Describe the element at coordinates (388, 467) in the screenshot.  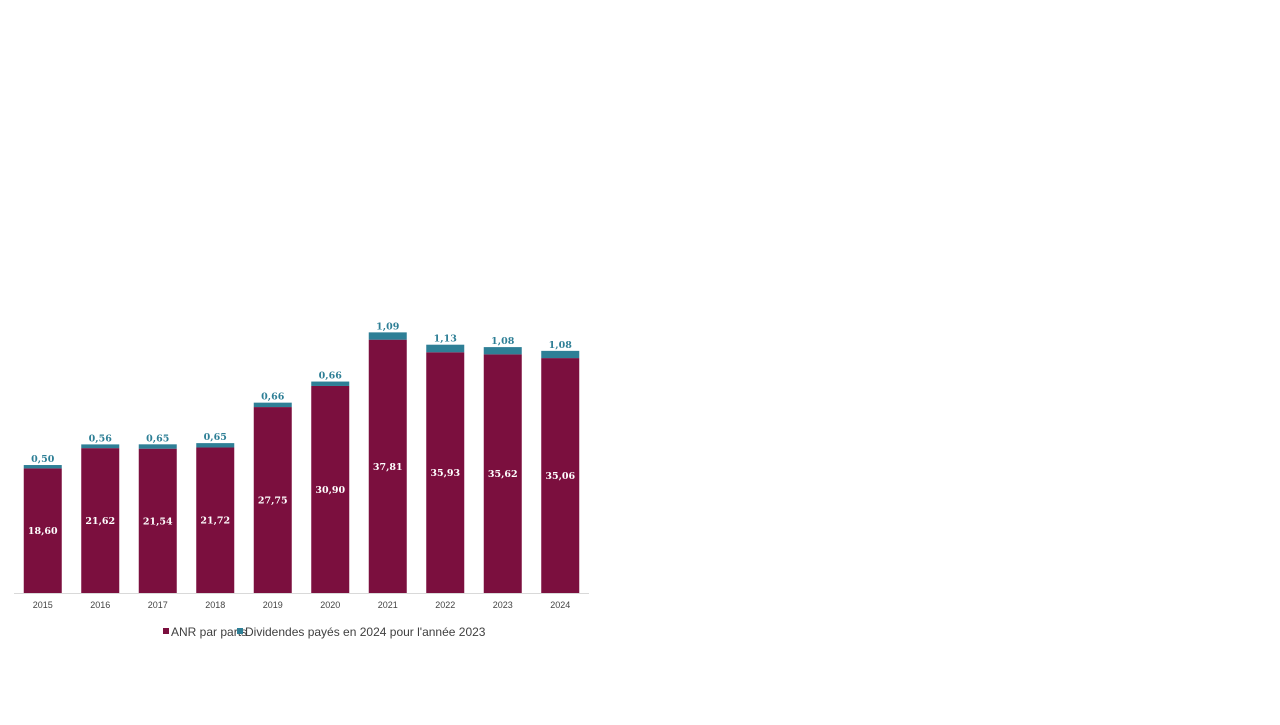
I see `label-anr-2021: 37,81` at that location.